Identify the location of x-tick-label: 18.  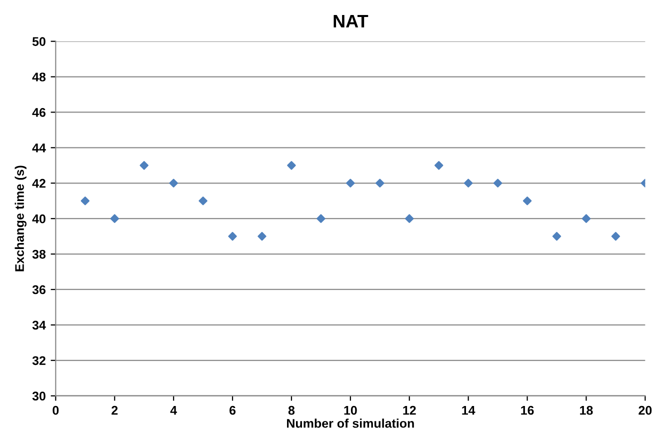
(586, 410).